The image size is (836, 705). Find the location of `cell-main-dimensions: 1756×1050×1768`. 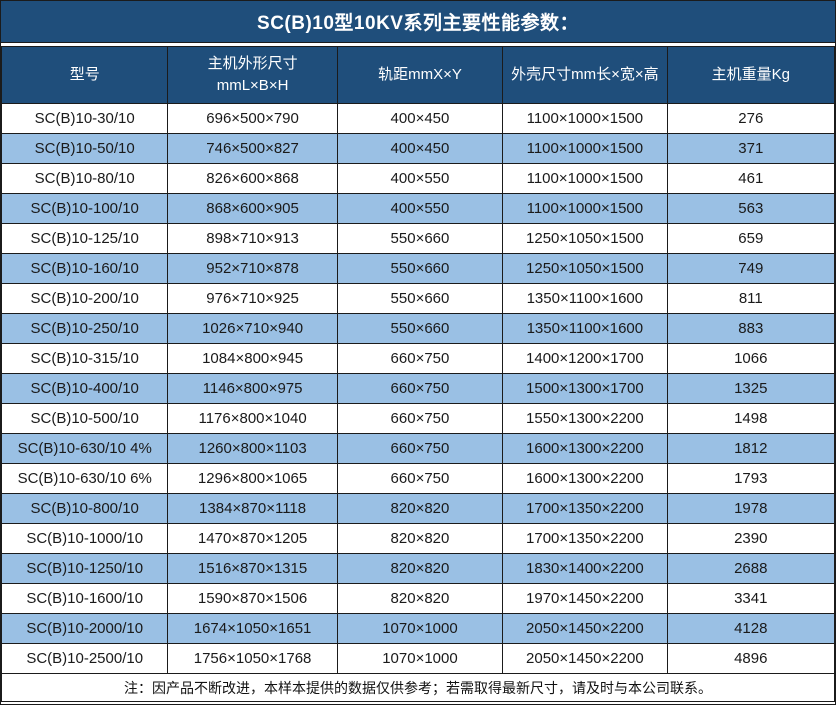

cell-main-dimensions: 1756×1050×1768 is located at coordinates (252, 658).